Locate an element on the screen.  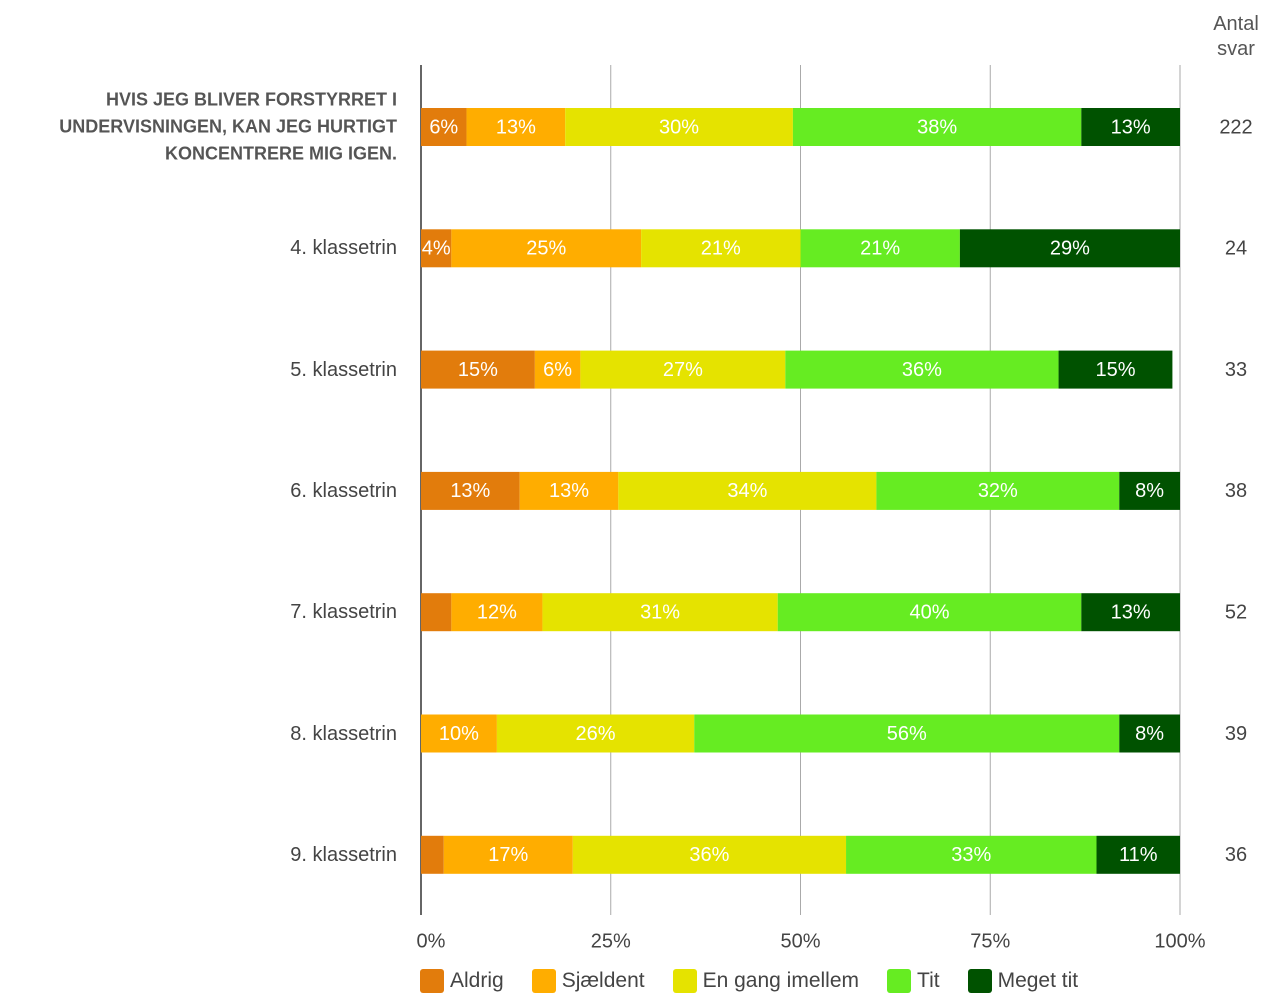
data-label: 17% is located at coordinates (508, 855).